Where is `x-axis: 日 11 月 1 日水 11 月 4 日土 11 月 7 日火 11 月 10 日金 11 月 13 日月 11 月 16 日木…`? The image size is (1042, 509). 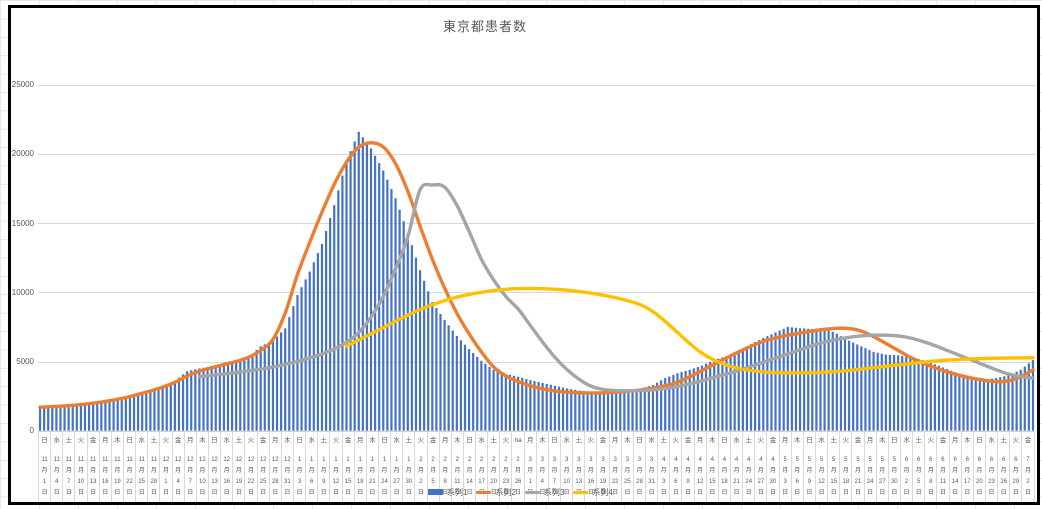 x-axis: 日 11 月 1 日水 11 月 4 日土 11 月 7 日火 11 月 10 日金 11 月 13 日月 11 月 16 日木… is located at coordinates (536, 467).